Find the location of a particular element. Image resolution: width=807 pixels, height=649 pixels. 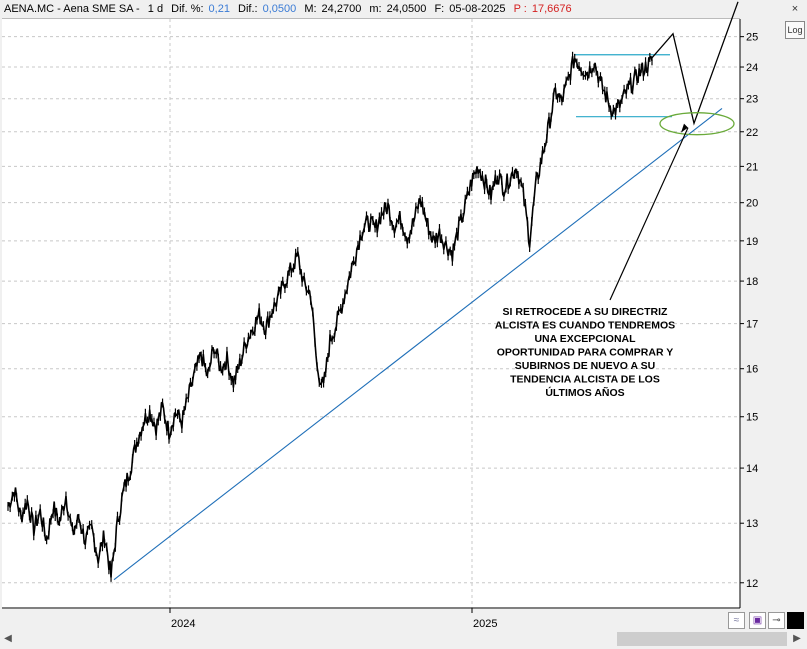

annotation-line: SUBIRNOS DE NUEVO A SU is located at coordinates (585, 366).